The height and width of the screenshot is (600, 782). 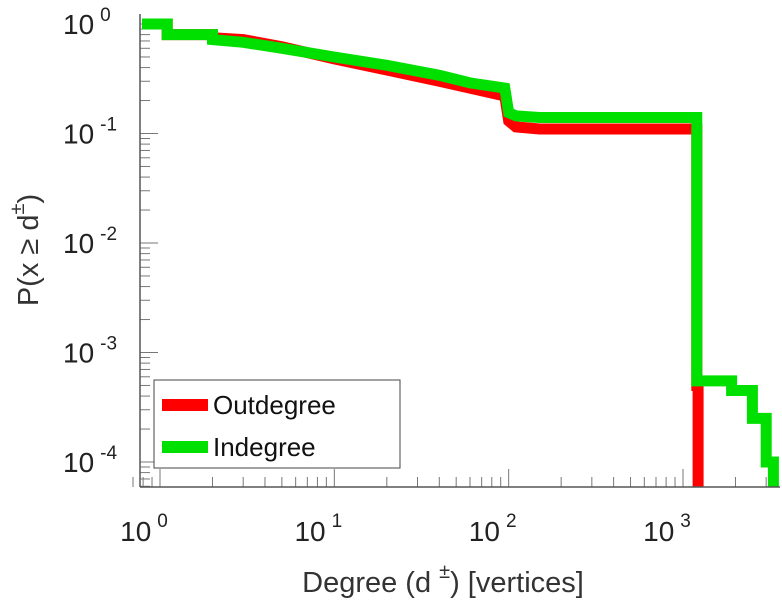 What do you see at coordinates (108, 234) in the screenshot?
I see `y-tick-exponent: -2` at bounding box center [108, 234].